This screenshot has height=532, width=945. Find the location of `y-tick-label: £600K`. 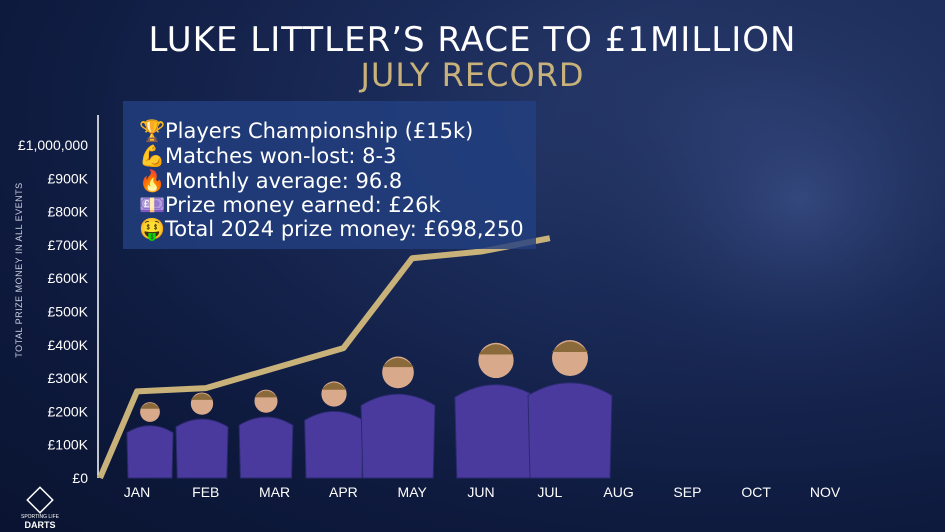

y-tick-label: £600K is located at coordinates (68, 278).